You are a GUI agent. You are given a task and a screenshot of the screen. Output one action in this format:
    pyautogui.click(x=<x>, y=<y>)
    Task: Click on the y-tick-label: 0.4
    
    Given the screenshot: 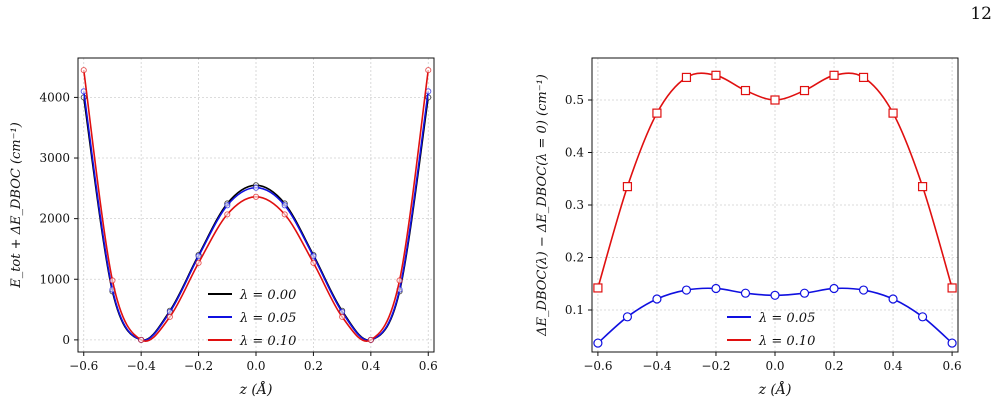 What is the action you would take?
    pyautogui.click(x=574, y=153)
    